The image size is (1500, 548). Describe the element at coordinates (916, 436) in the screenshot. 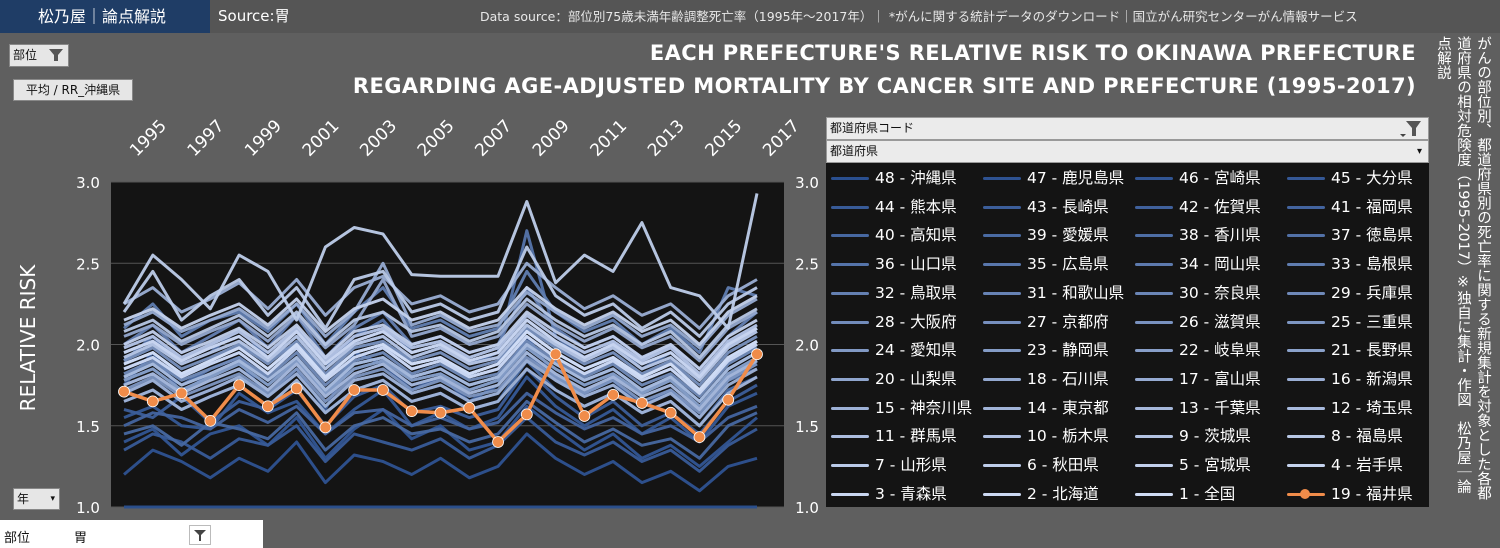

I see `legend-label: 11 - 群馬県` at that location.